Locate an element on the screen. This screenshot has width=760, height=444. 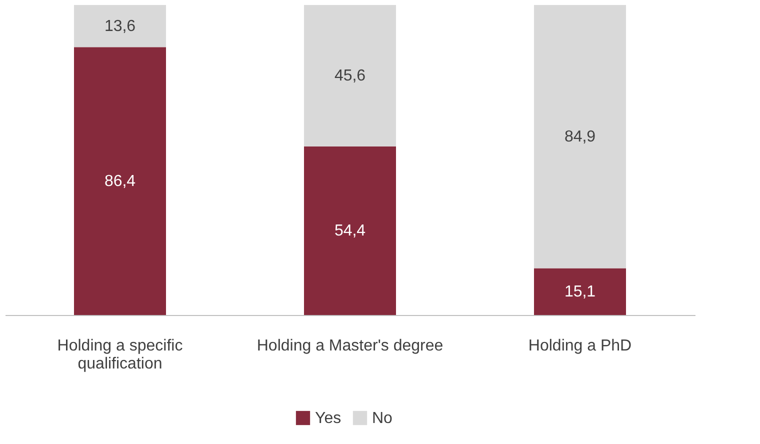
data-label: 84,9 is located at coordinates (580, 137).